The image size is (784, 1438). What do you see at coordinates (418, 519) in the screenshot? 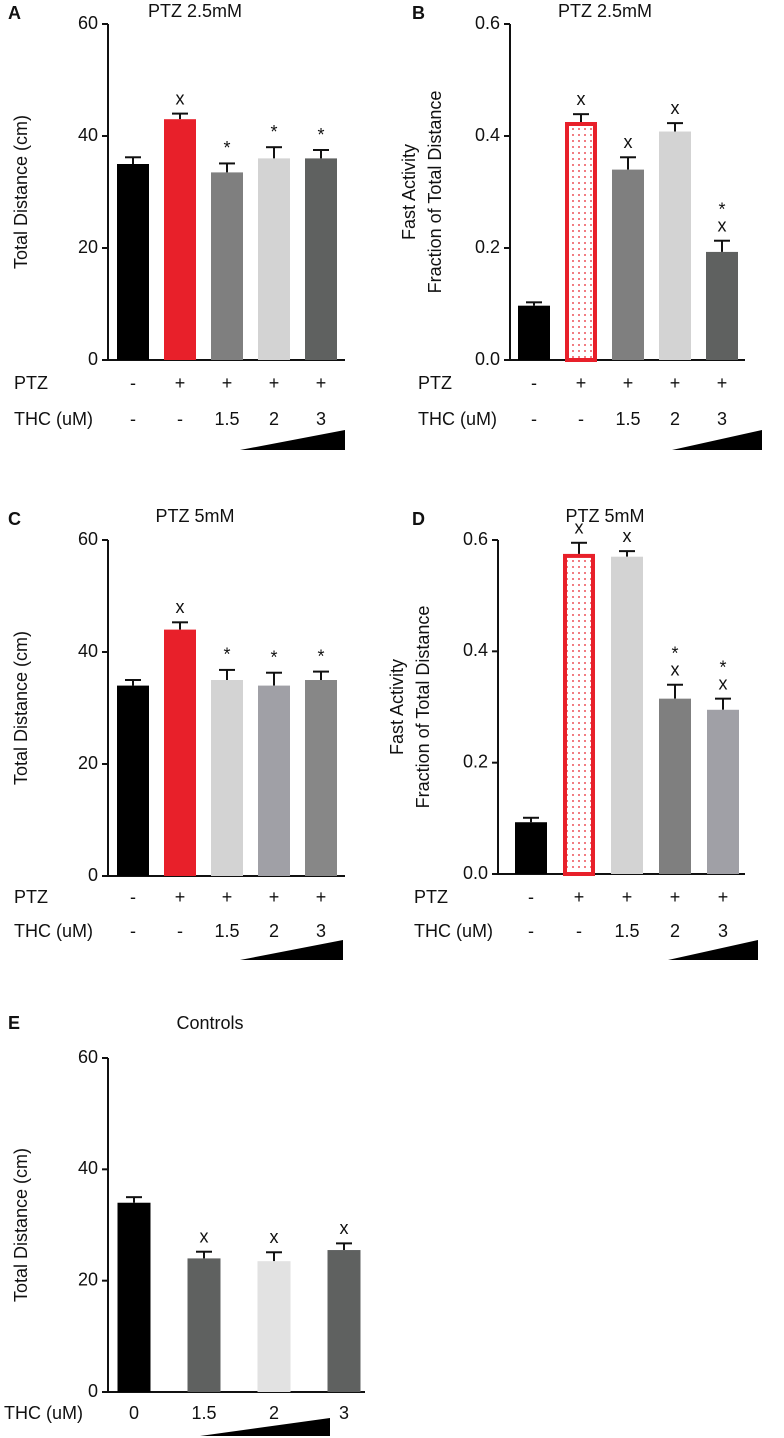
I see `panel-label: D` at bounding box center [418, 519].